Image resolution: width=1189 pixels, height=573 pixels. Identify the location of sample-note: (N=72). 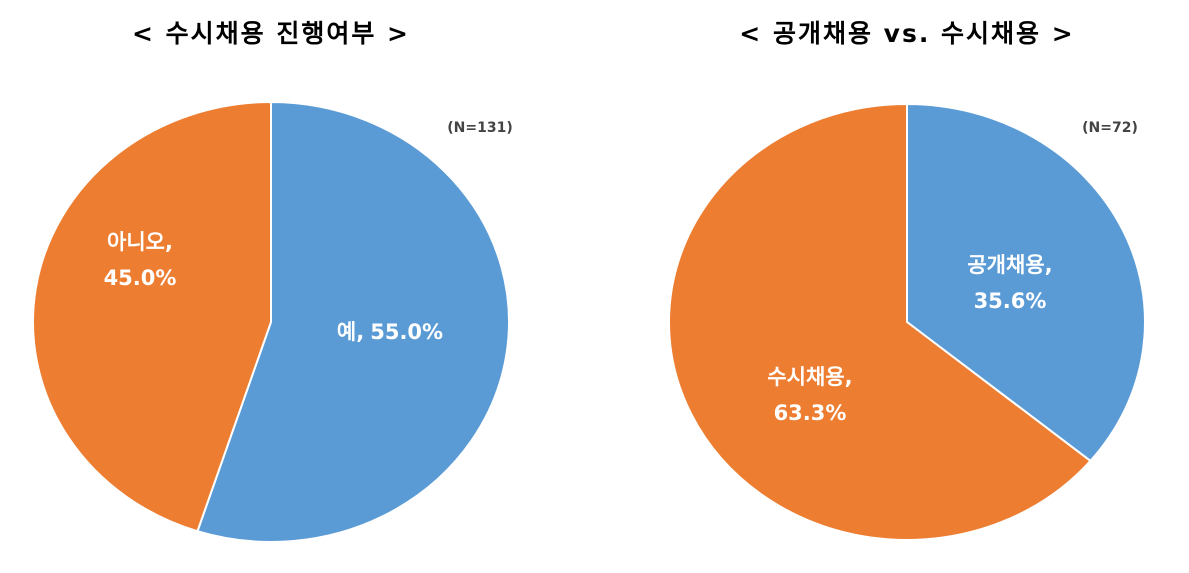
(1110, 128).